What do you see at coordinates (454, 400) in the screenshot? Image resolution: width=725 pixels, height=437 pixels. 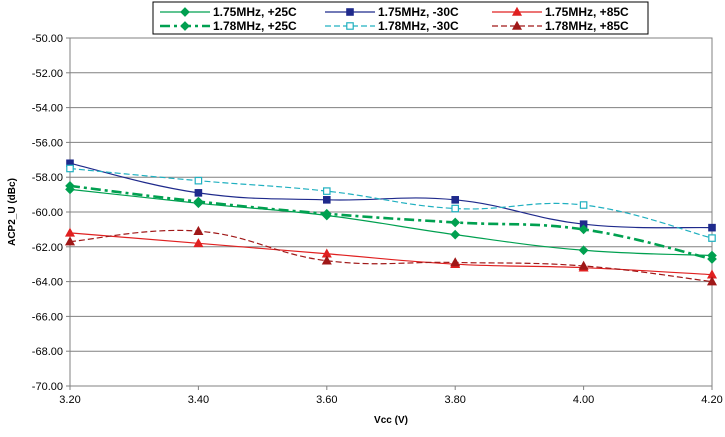 I see `x-tick-label: 3.80` at bounding box center [454, 400].